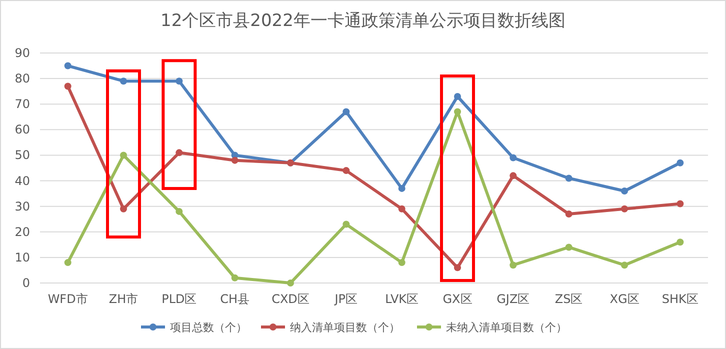 The height and width of the screenshot is (349, 726). What do you see at coordinates (235, 299) in the screenshot?
I see `x-tick-label: CH县` at bounding box center [235, 299].